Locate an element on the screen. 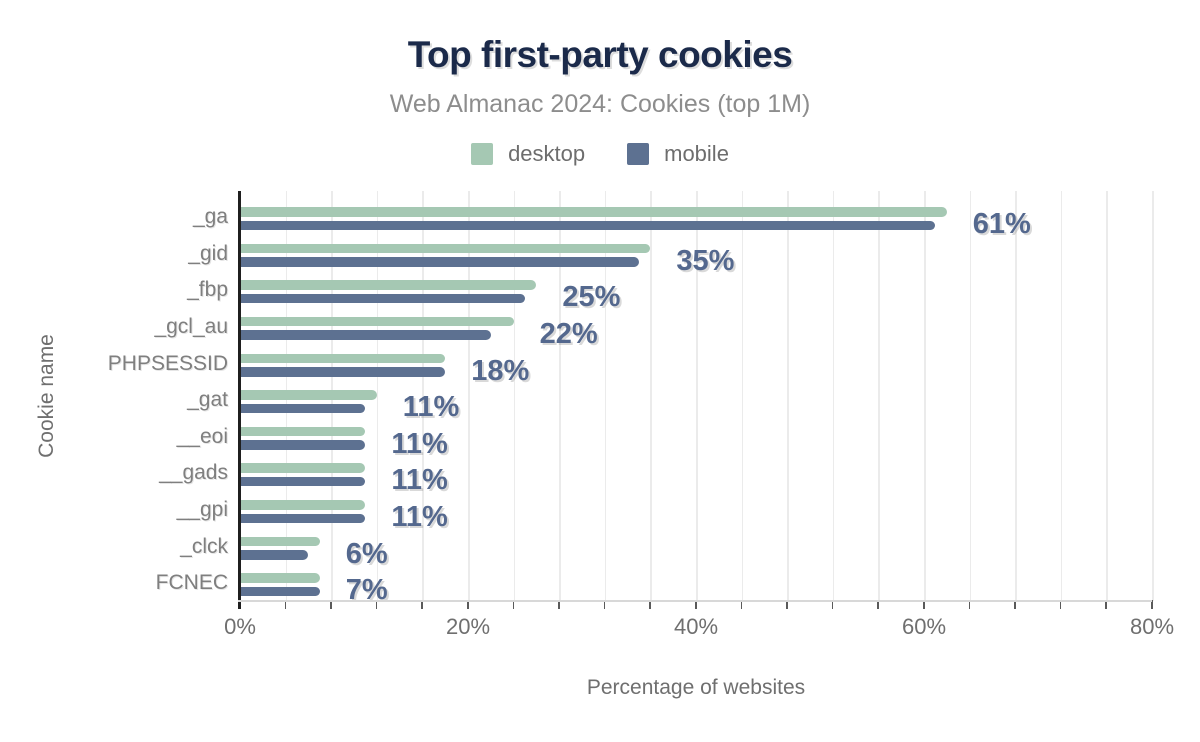 The width and height of the screenshot is (1200, 742). x-tick-label-60%: 60% is located at coordinates (924, 626).